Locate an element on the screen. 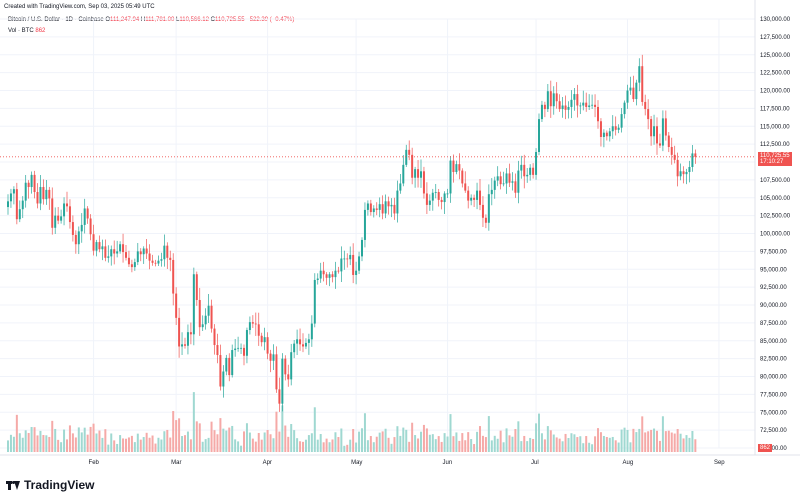  high-label: H is located at coordinates (143, 20).